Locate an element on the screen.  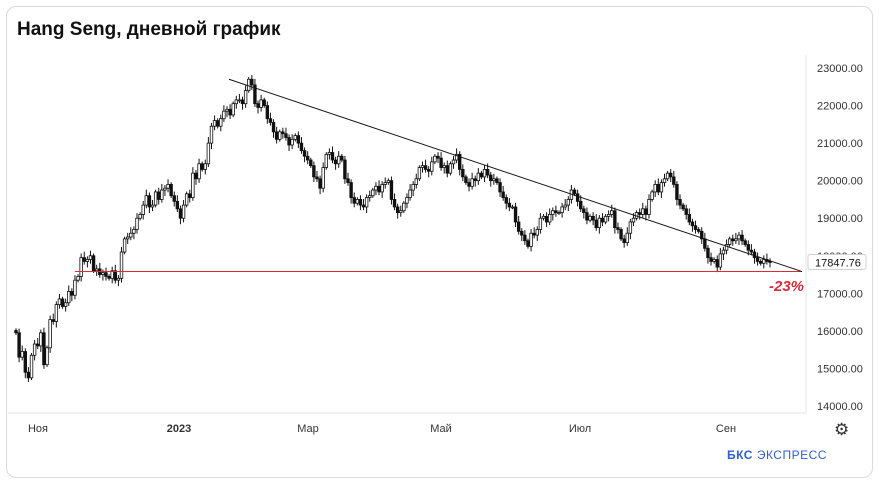
y-tick-label: 19000.00 is located at coordinates (840, 219).